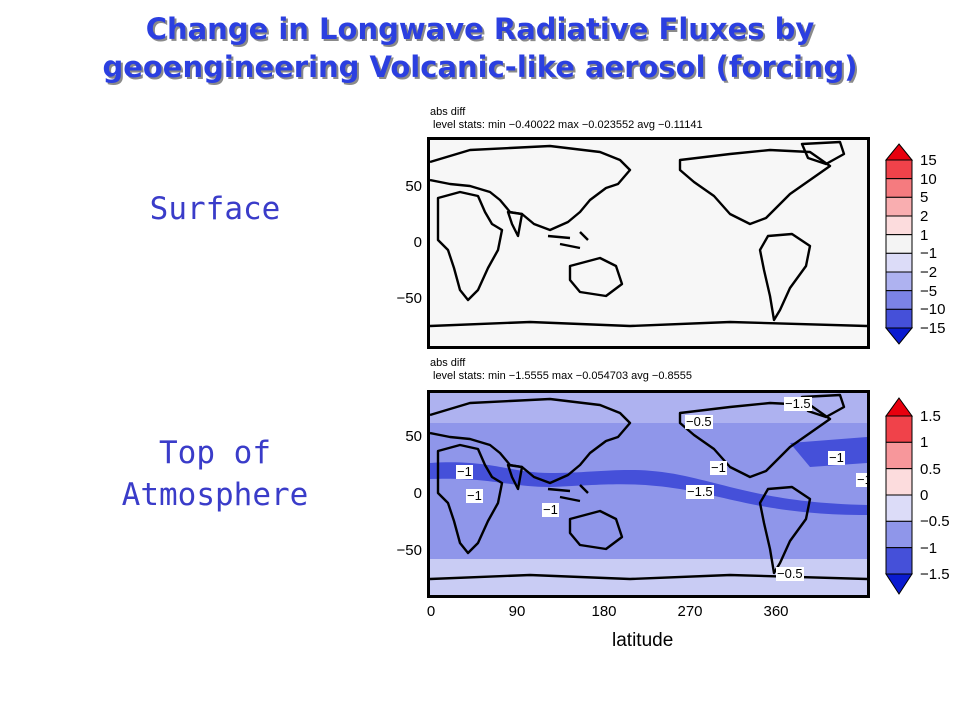 The image size is (960, 720). I want to click on antarctica-outline, so click(648, 324).